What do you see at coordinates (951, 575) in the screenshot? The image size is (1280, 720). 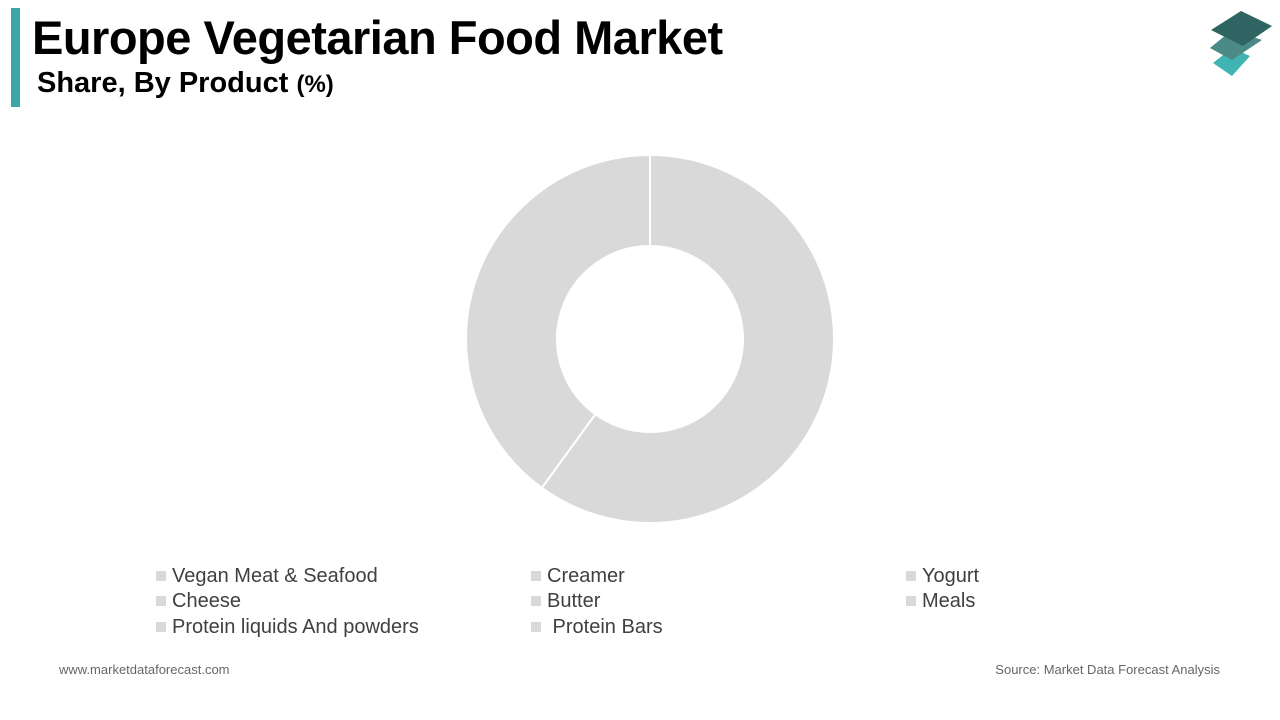 I see `legend-label: Yogurt` at bounding box center [951, 575].